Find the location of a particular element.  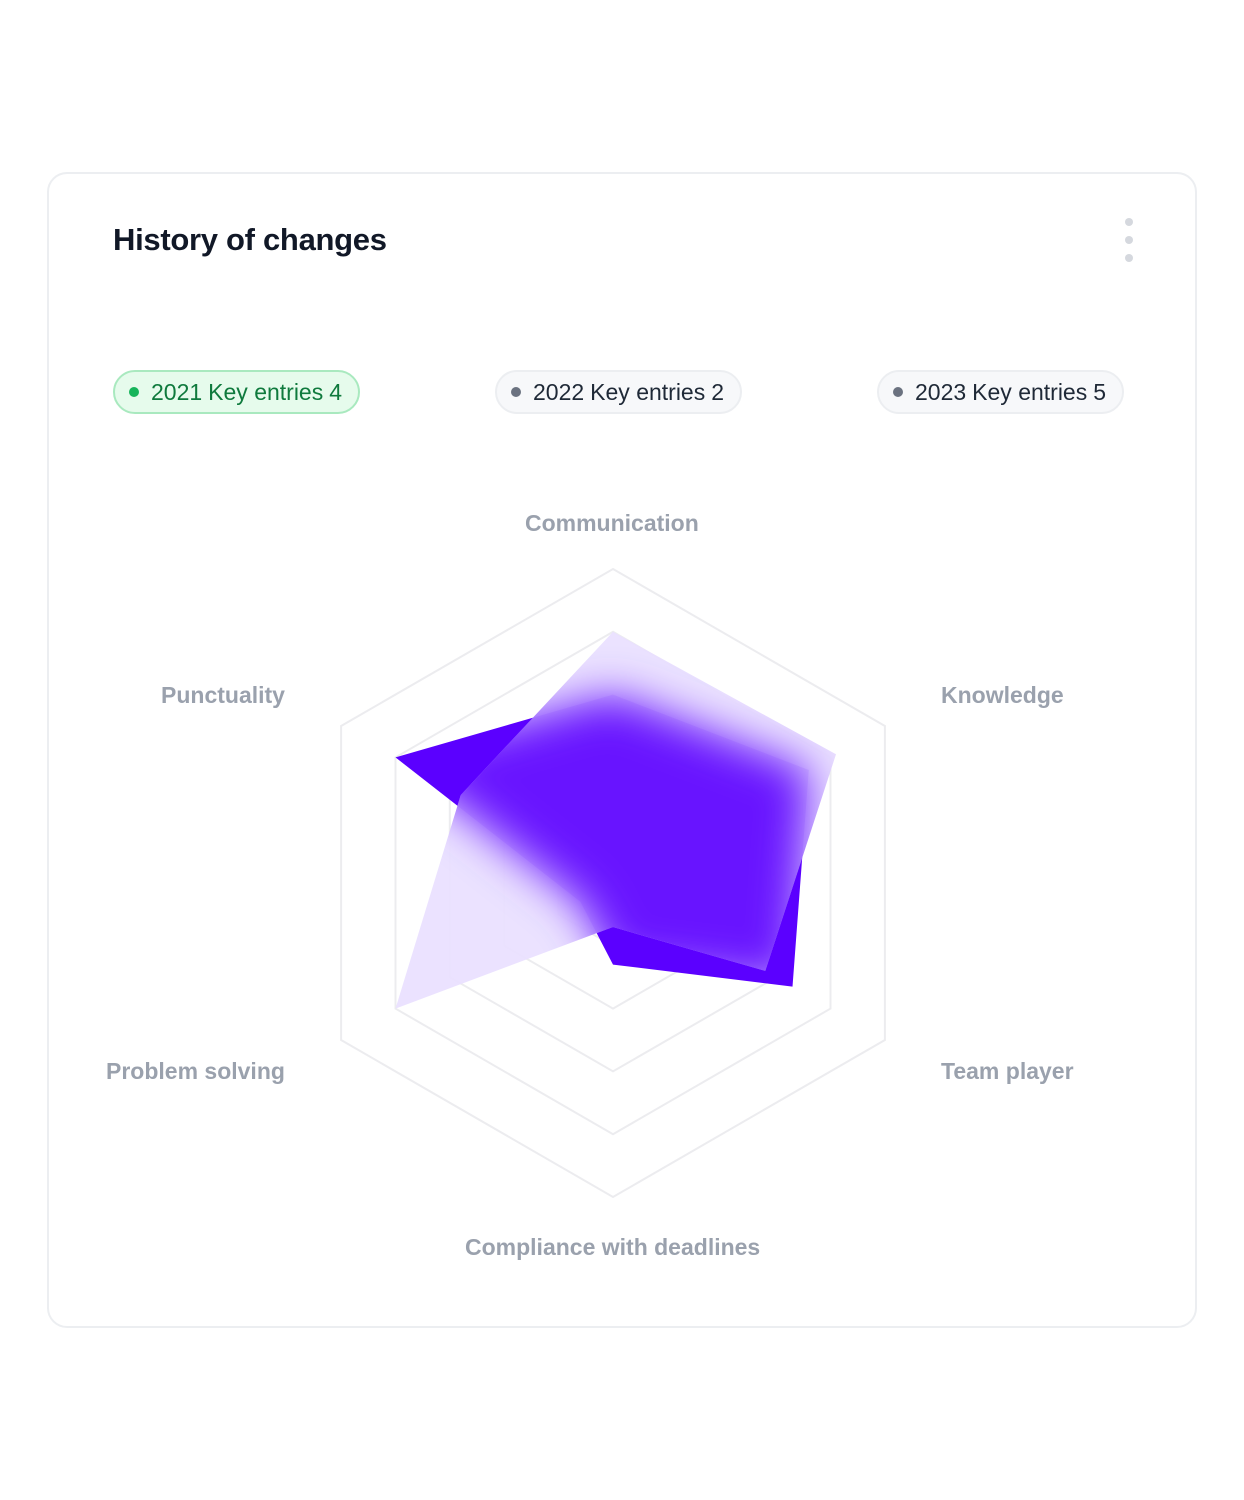

axis-label-compliance-with-deadlines: Compliance with deadlines is located at coordinates (613, 1247).